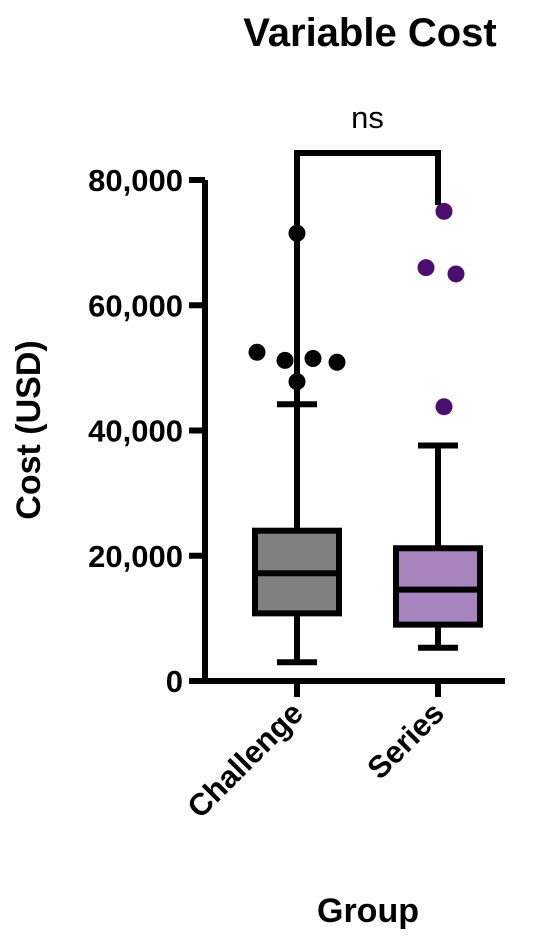 The image size is (550, 939). Describe the element at coordinates (135, 556) in the screenshot. I see `y-tick-label: 20,000` at that location.